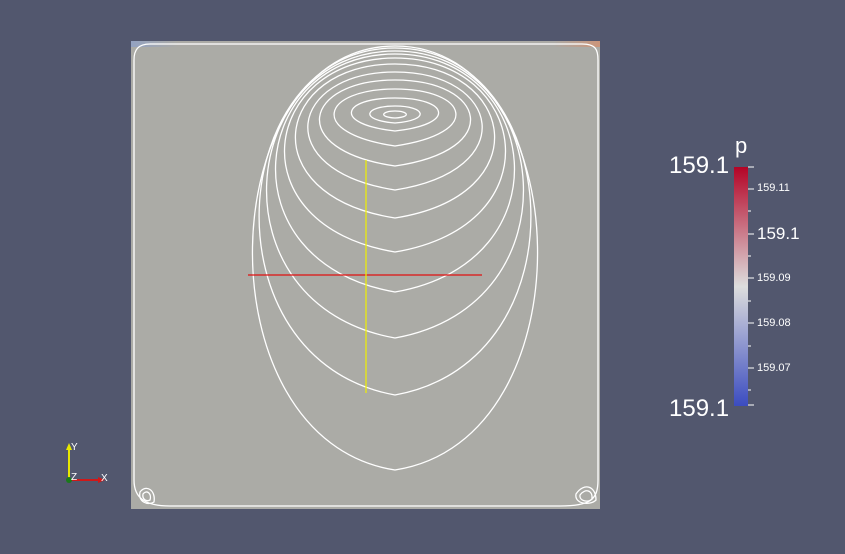 The height and width of the screenshot is (554, 845). I want to click on axis-y-arrow, so click(69, 446).